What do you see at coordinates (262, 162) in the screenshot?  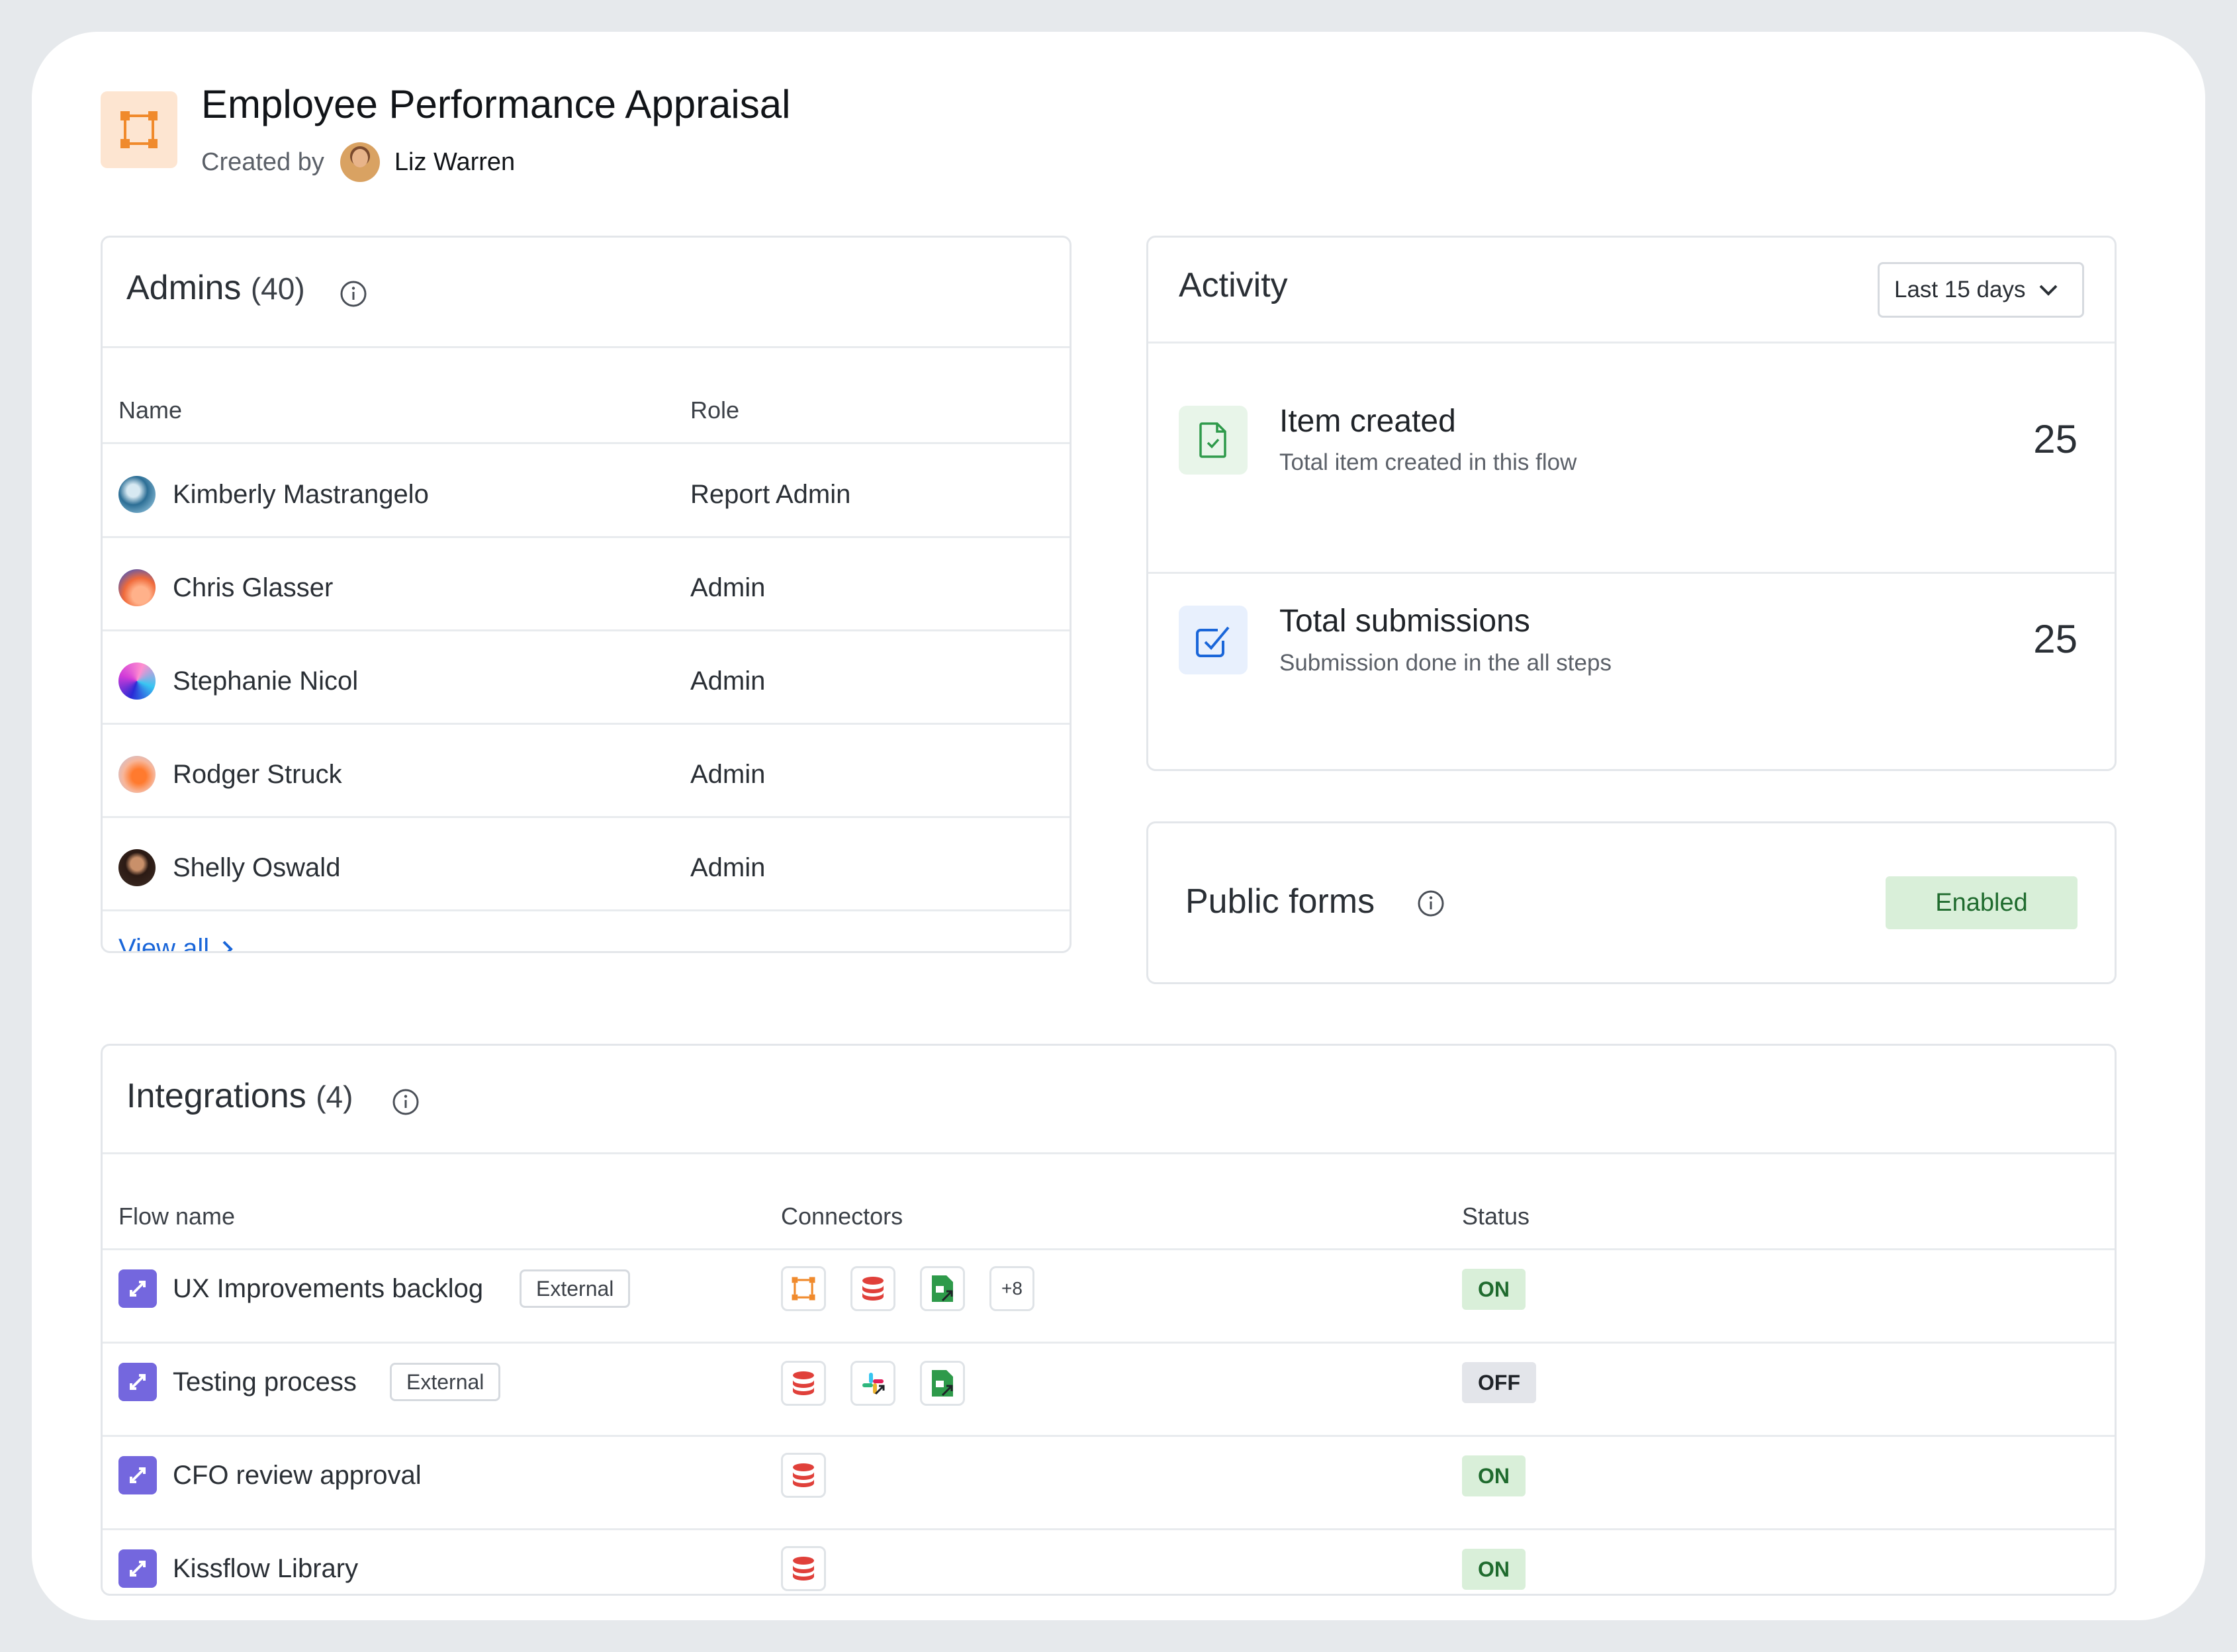 I see `created-by-label: Created by` at bounding box center [262, 162].